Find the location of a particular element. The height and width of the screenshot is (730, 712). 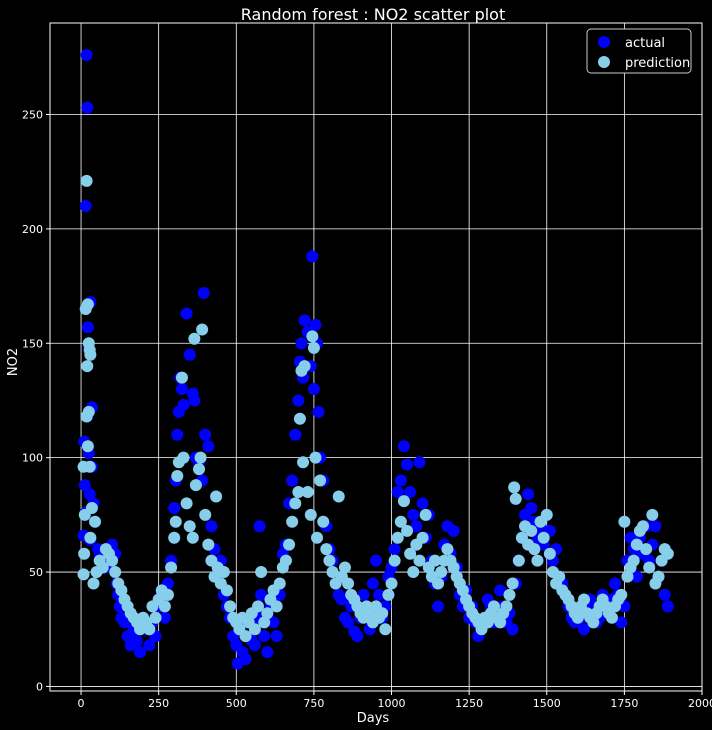

legend-marker-actual is located at coordinates (604, 42).